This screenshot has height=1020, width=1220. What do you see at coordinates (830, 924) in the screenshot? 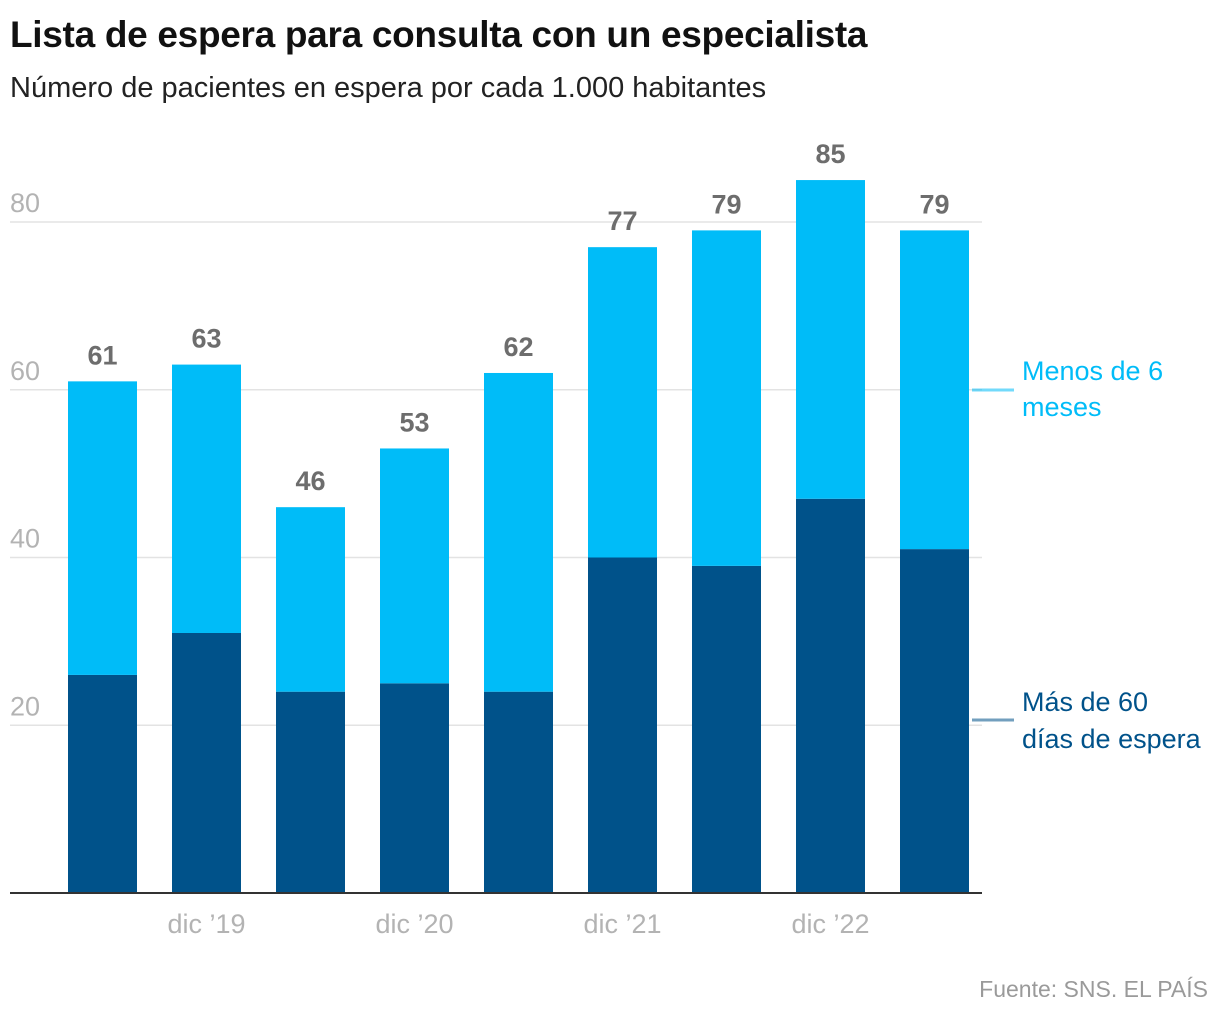
I see `x-tick-label: dic ’22` at bounding box center [830, 924].